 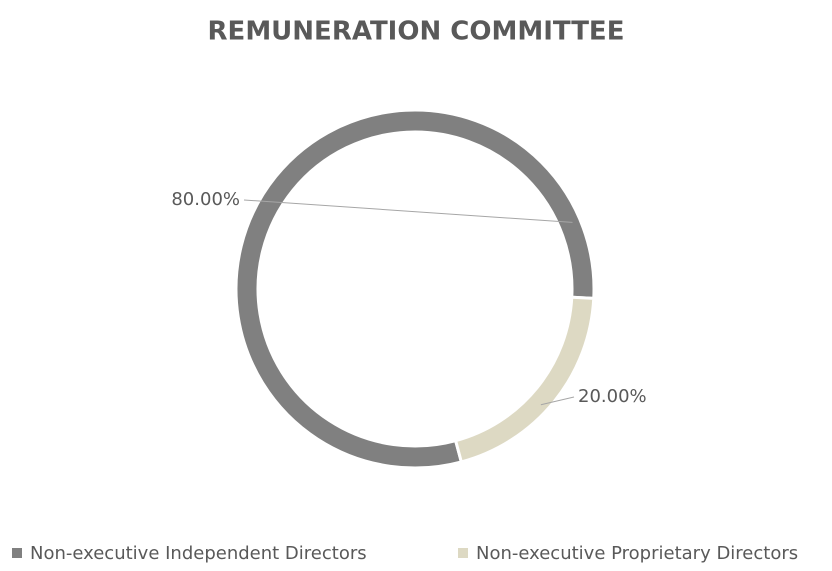 I want to click on data-label: 20.00%, so click(x=612, y=396).